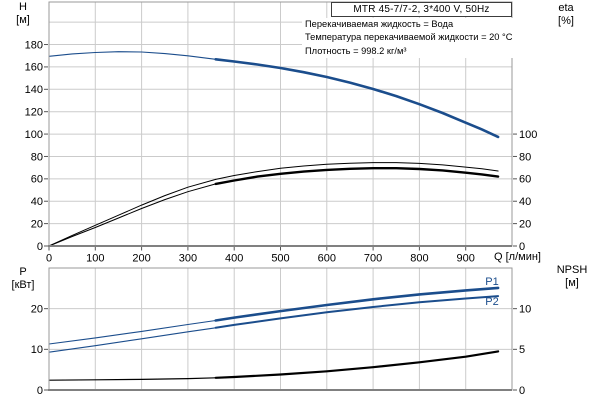 The width and height of the screenshot is (600, 400). Describe the element at coordinates (23, 272) in the screenshot. I see `bottom-left-axis-title: P` at that location.